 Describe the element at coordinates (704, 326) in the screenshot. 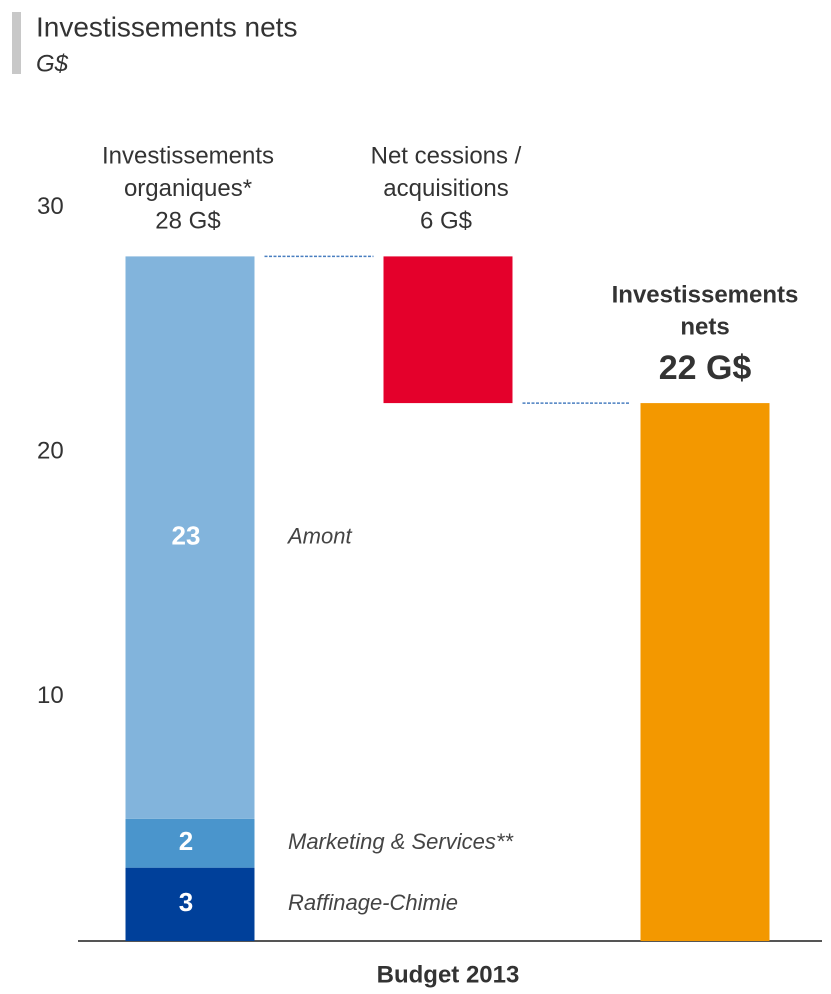

I see `category-label: nets` at that location.